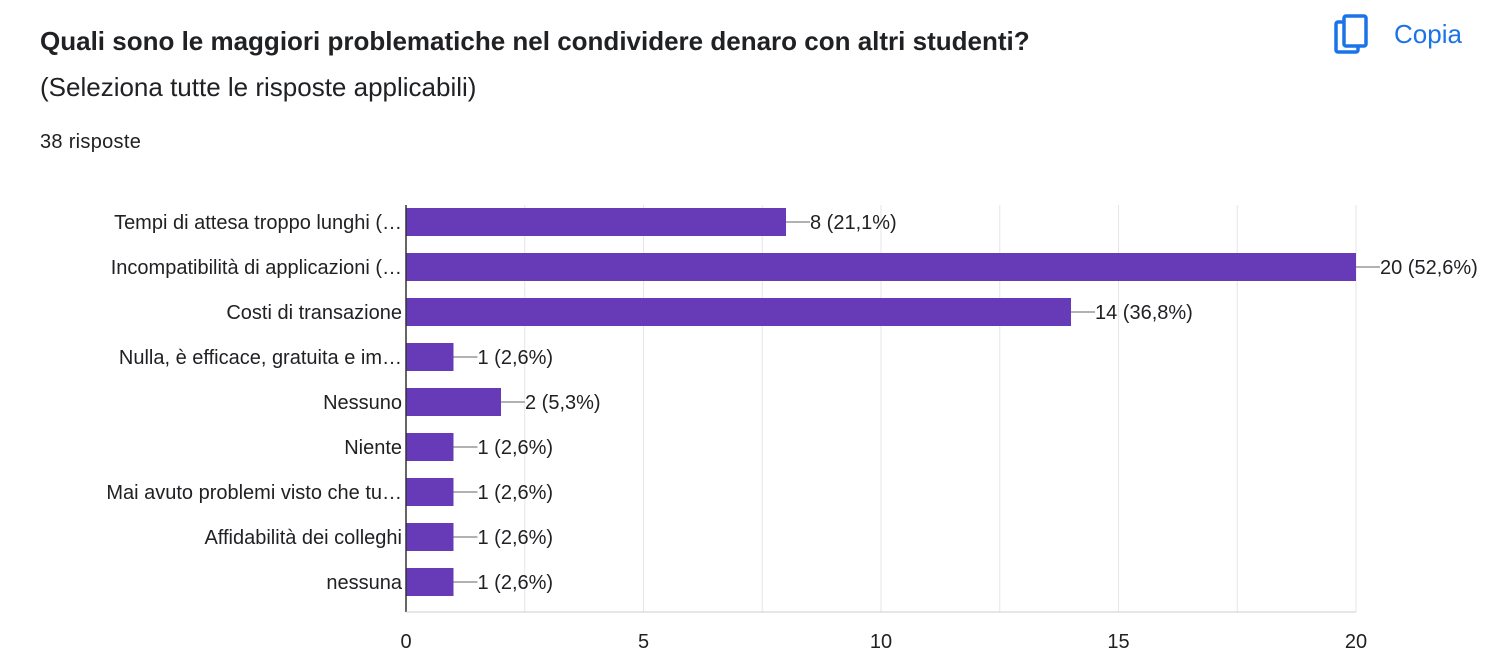  Describe the element at coordinates (853, 223) in the screenshot. I see `data-label: 8 (21,1%)` at that location.